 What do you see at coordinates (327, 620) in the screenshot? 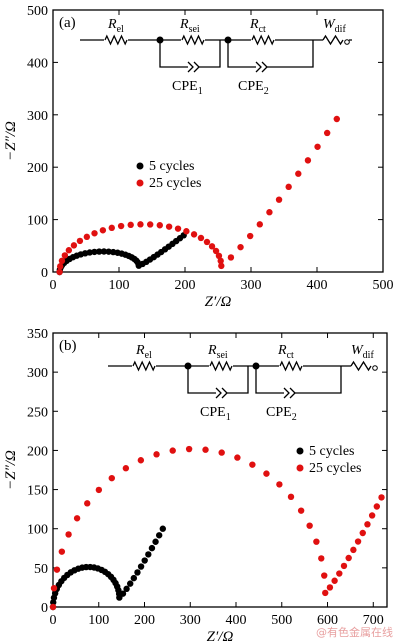
I see `x-tick-label: 600` at bounding box center [327, 620].